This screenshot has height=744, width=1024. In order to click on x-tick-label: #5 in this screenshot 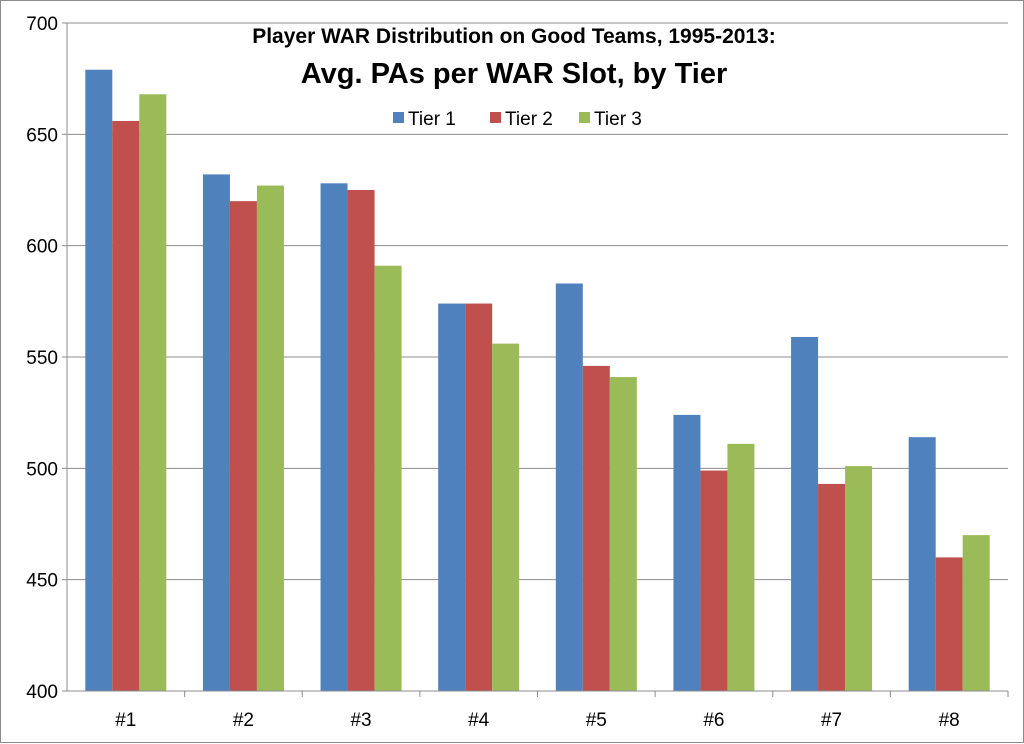, I will do `click(596, 720)`.